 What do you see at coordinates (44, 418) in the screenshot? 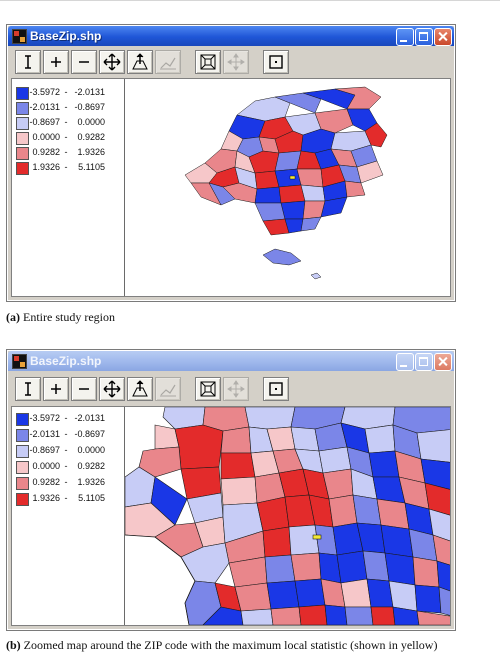
I see `legend-low: -3.5972` at bounding box center [44, 418].